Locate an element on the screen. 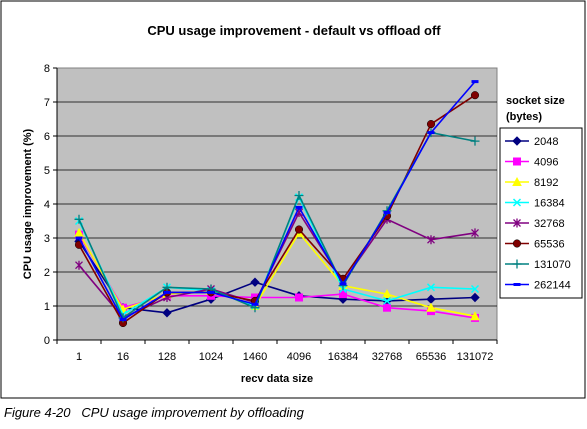 The height and width of the screenshot is (429, 587). legend-entry-65536: 65536 is located at coordinates (535, 245).